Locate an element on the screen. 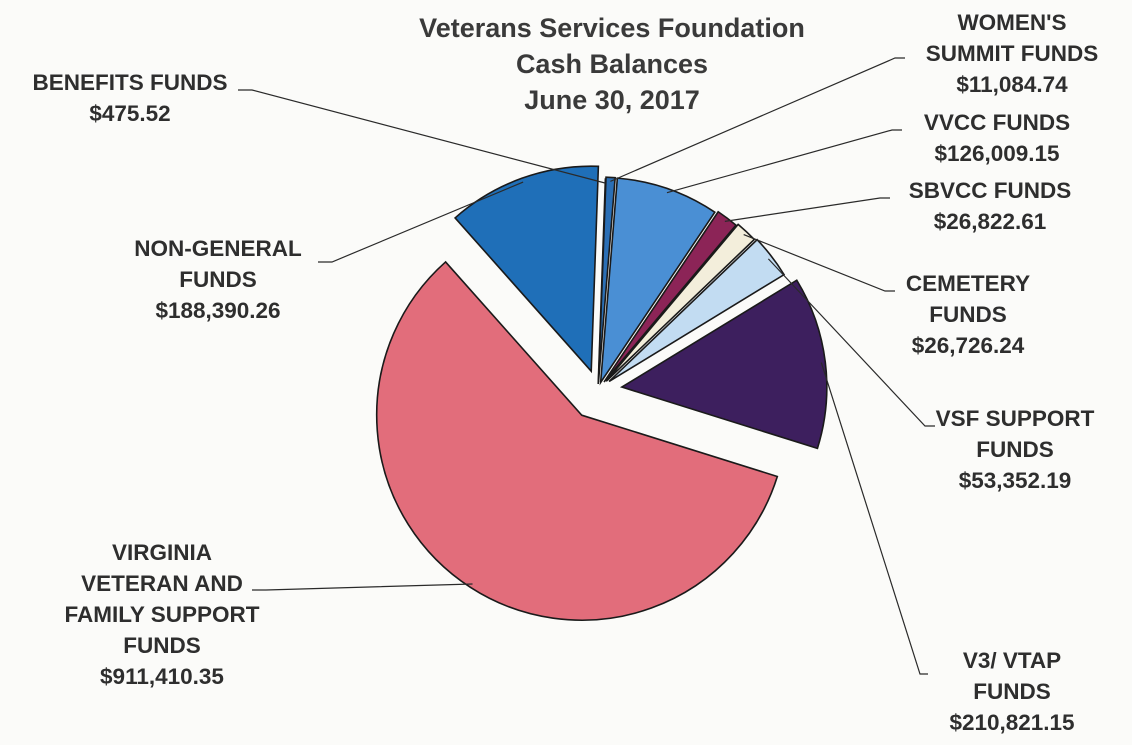  leader-line-cemetery is located at coordinates (819, 263).